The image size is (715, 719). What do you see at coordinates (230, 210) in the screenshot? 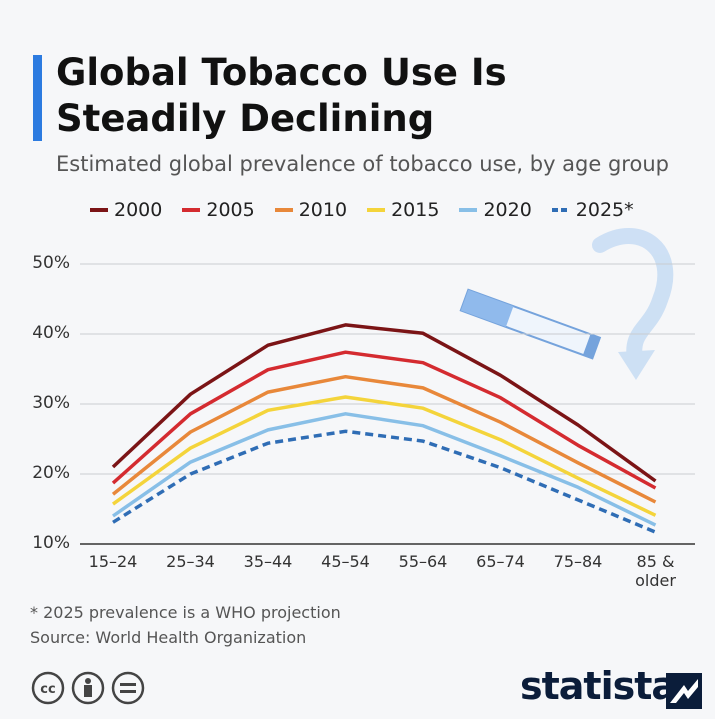
I see `legend-label: 2005` at bounding box center [230, 210].